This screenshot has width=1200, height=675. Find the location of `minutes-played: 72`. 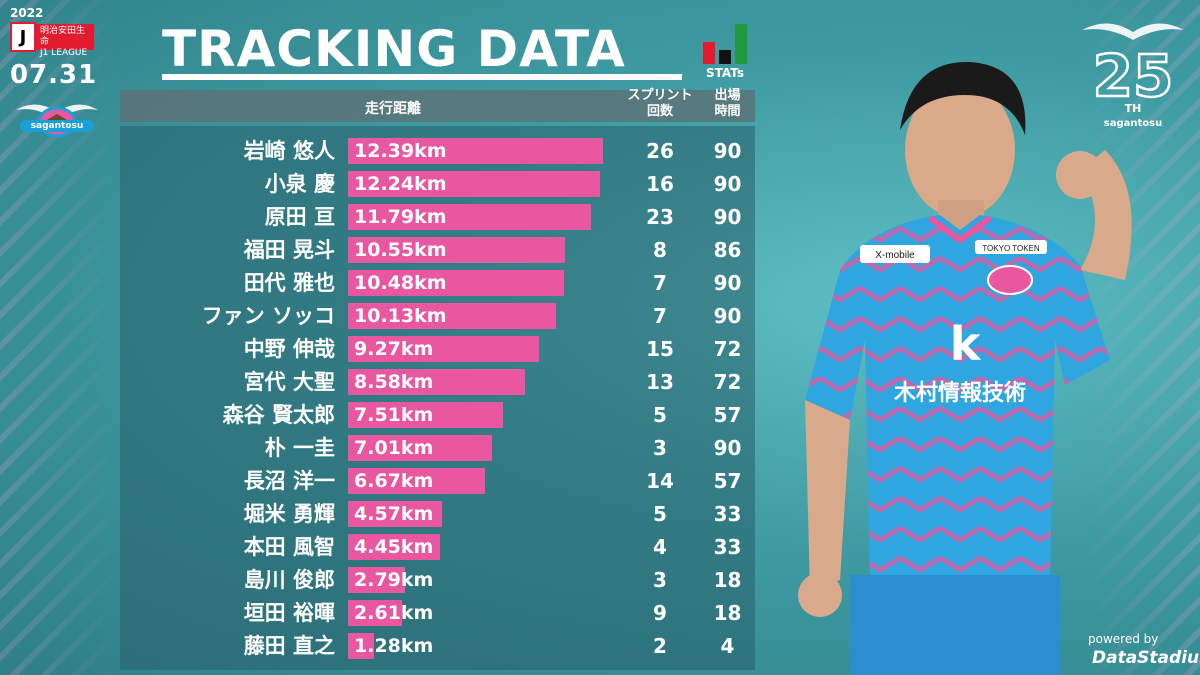

minutes-played: 72 is located at coordinates (727, 349).